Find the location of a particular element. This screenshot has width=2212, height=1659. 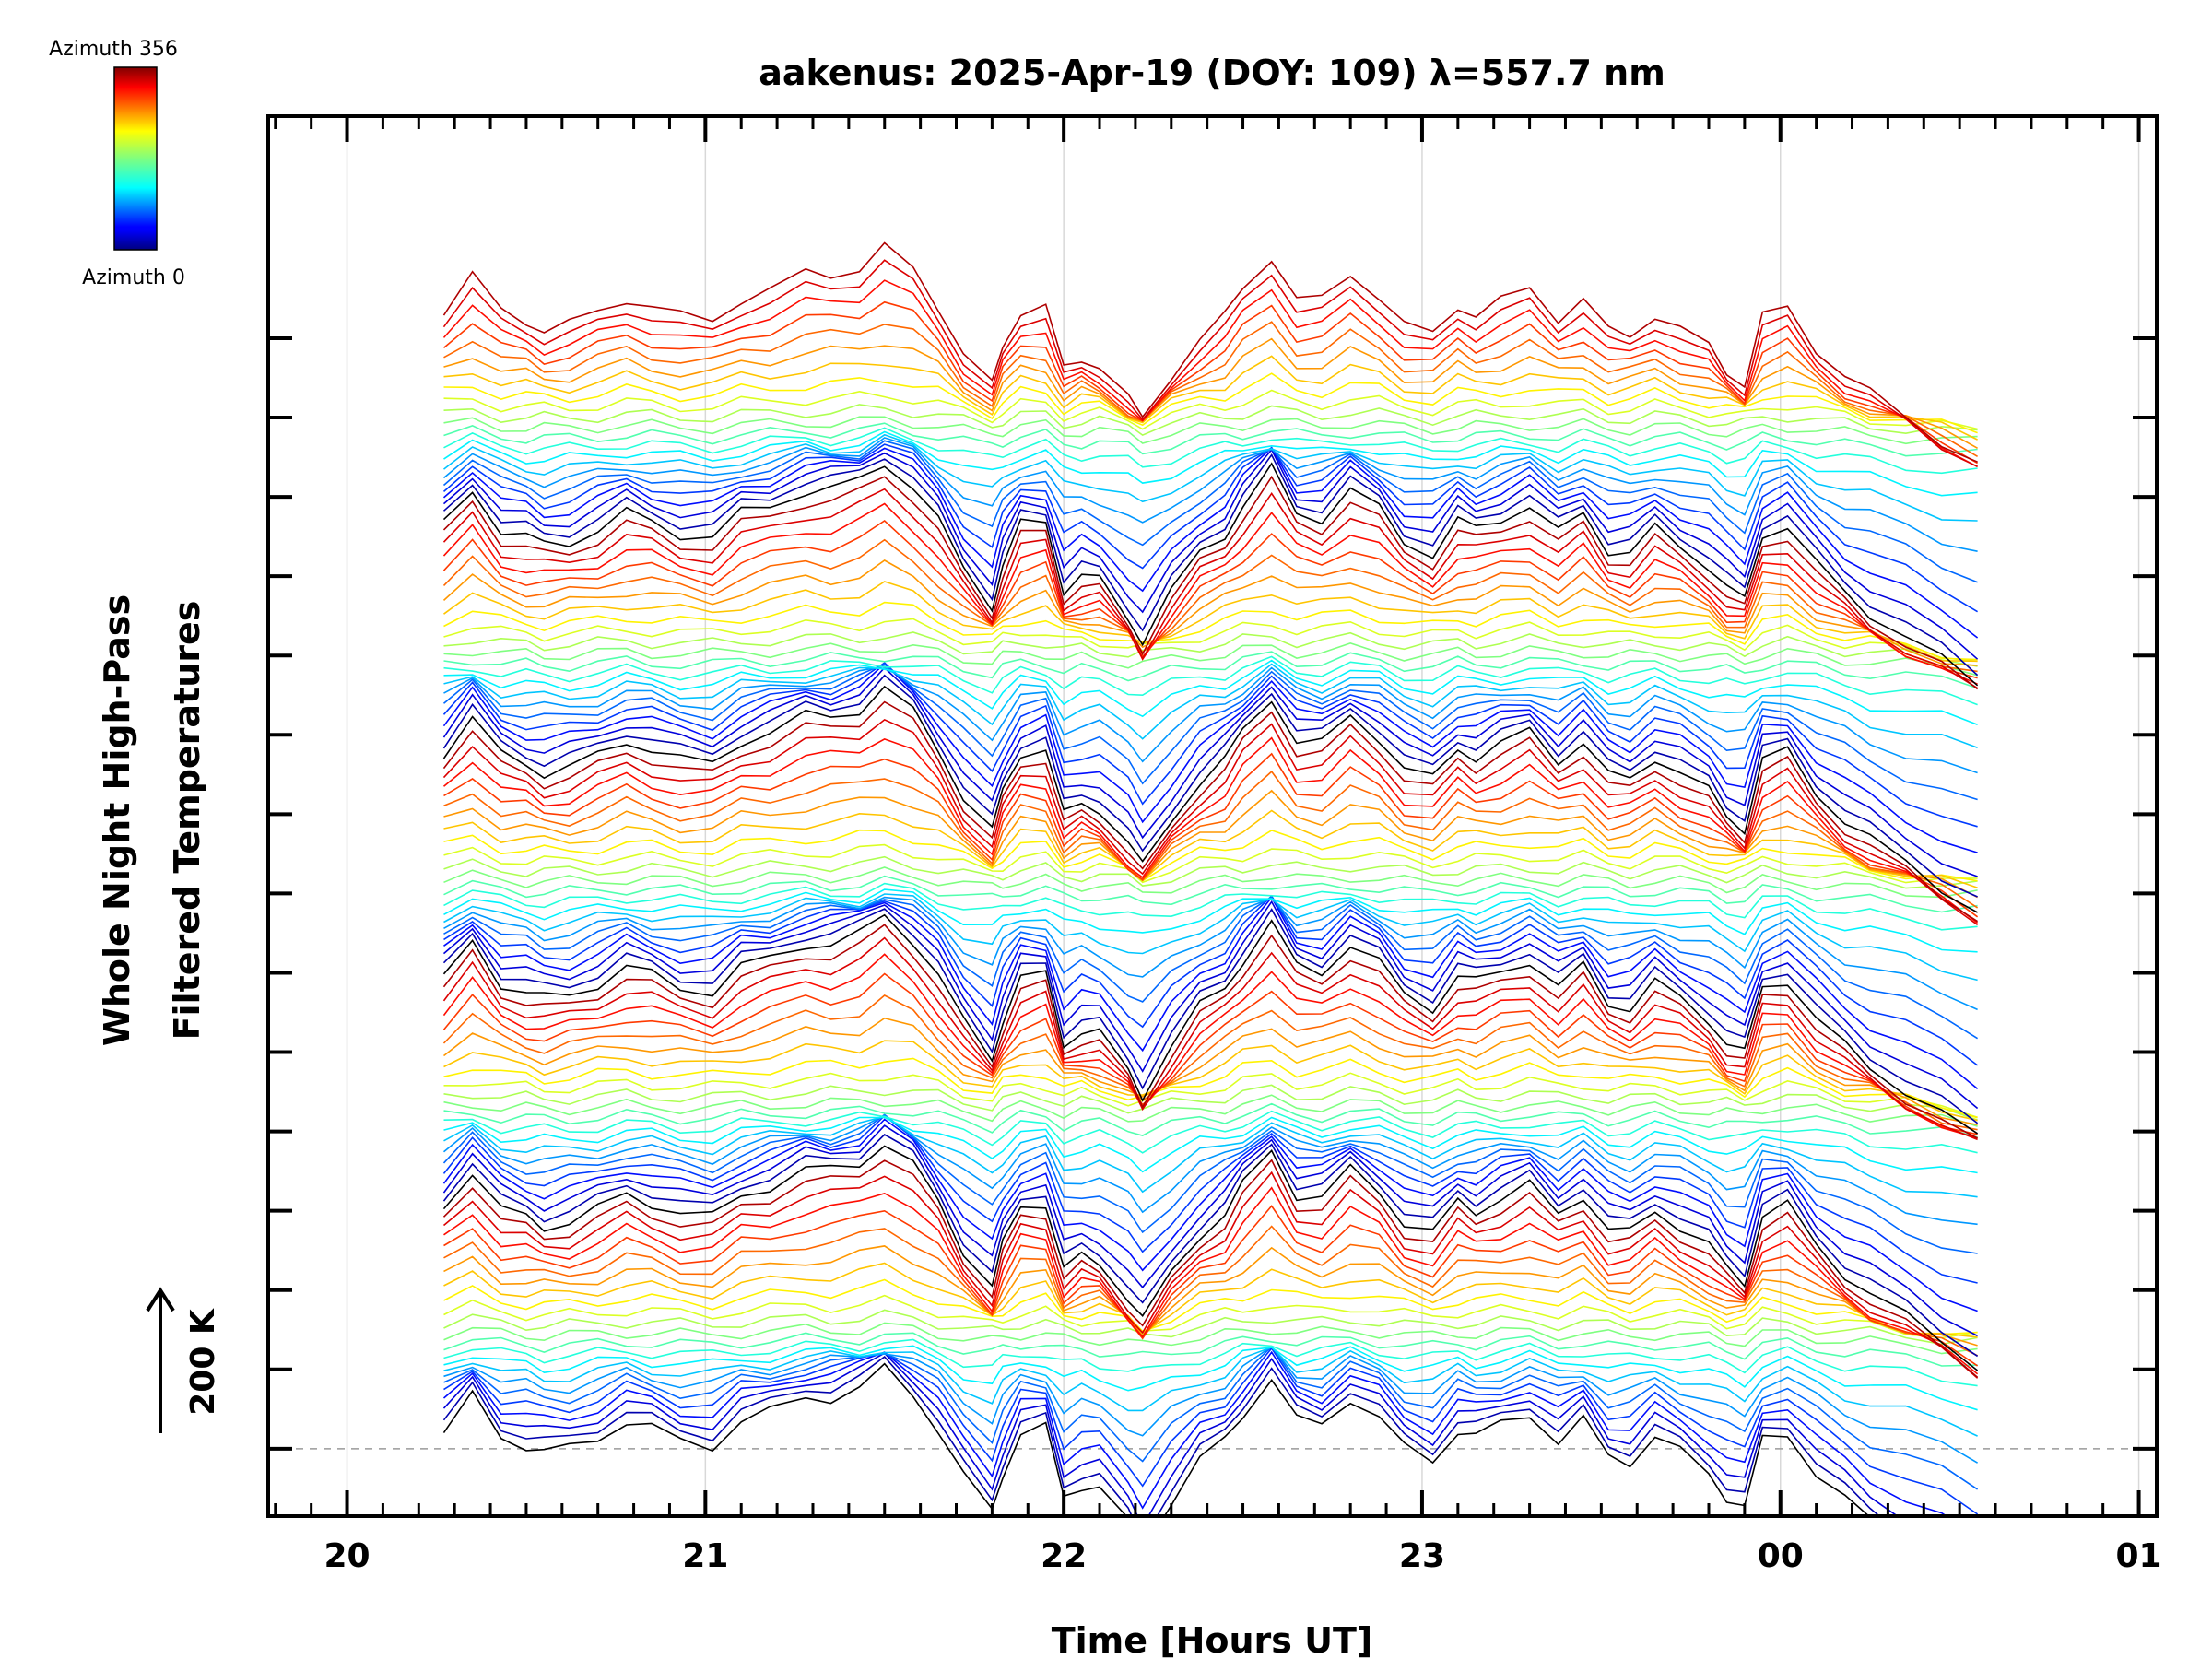

y-axis-label-line2: Filtered Temperatures is located at coordinates (187, 821).